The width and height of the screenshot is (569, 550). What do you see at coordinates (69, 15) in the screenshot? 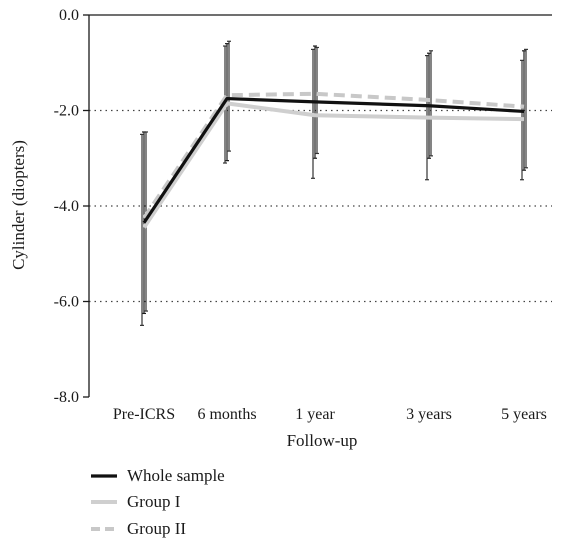
I see `y-tick-label: 0.0` at bounding box center [69, 15].